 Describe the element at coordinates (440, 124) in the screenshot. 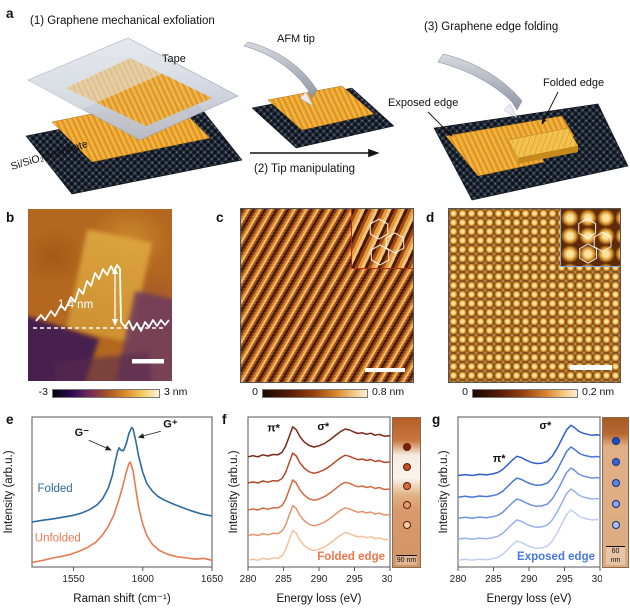

I see `exposed-edge-arrow` at that location.